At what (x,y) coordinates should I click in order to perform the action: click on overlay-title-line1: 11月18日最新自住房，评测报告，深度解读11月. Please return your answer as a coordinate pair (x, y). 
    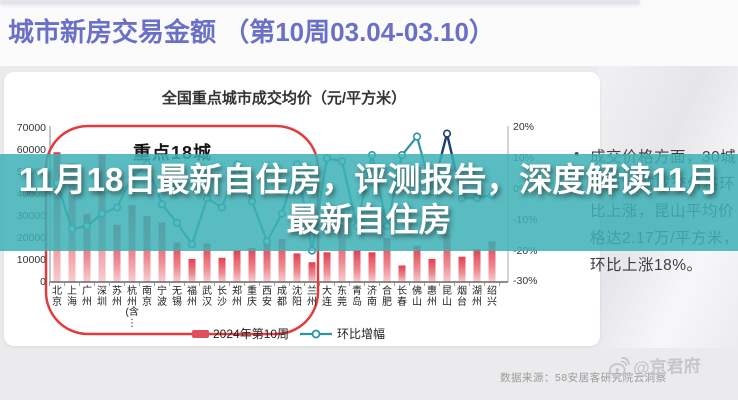
    Looking at the image, I should click on (369, 179).